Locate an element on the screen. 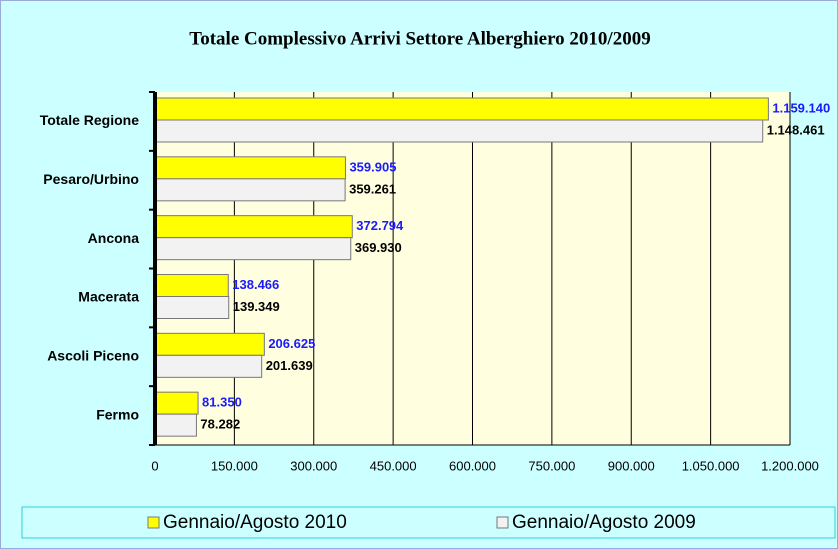 The image size is (838, 549). x-tick-label: 0 is located at coordinates (154, 465).